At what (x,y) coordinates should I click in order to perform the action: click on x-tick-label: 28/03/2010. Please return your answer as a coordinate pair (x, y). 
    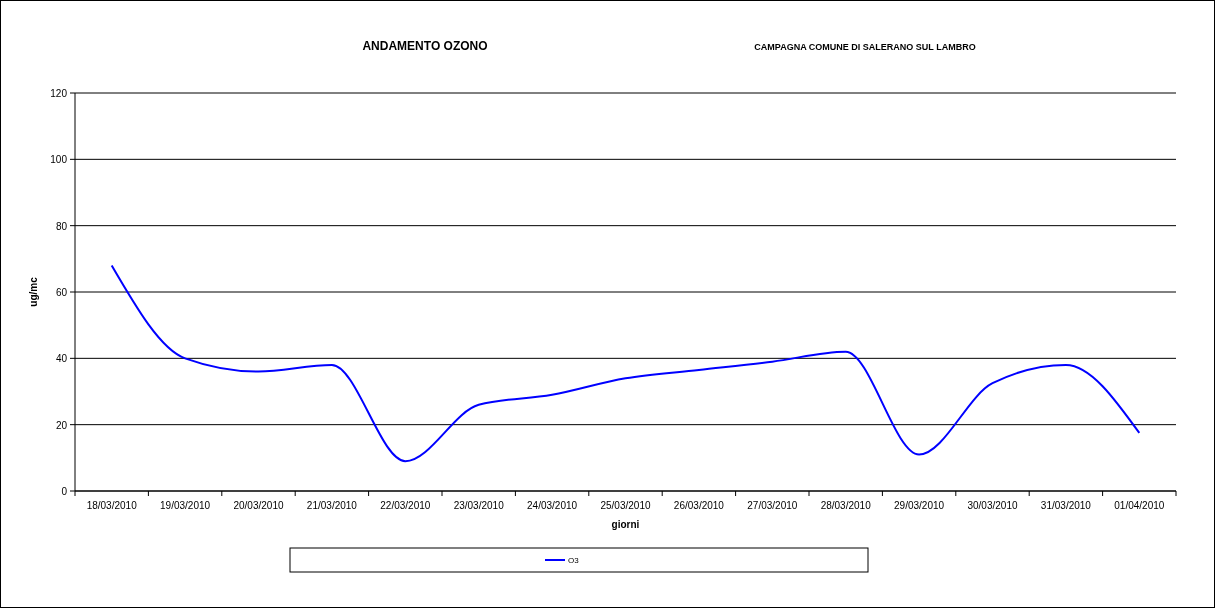
    Looking at the image, I should click on (846, 505).